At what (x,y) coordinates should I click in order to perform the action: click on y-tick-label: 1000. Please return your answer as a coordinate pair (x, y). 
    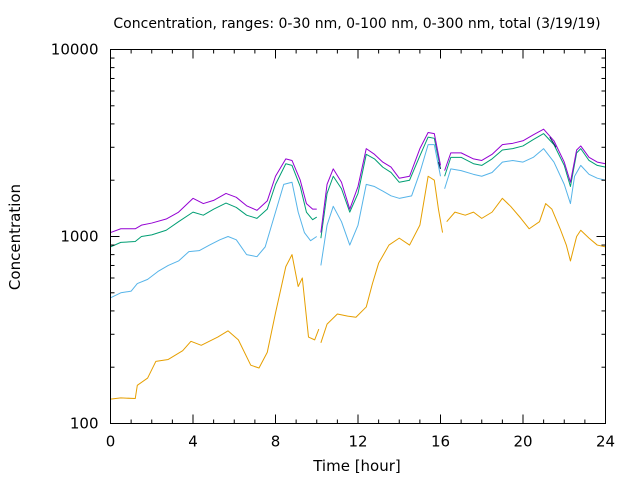
    Looking at the image, I should click on (79, 237).